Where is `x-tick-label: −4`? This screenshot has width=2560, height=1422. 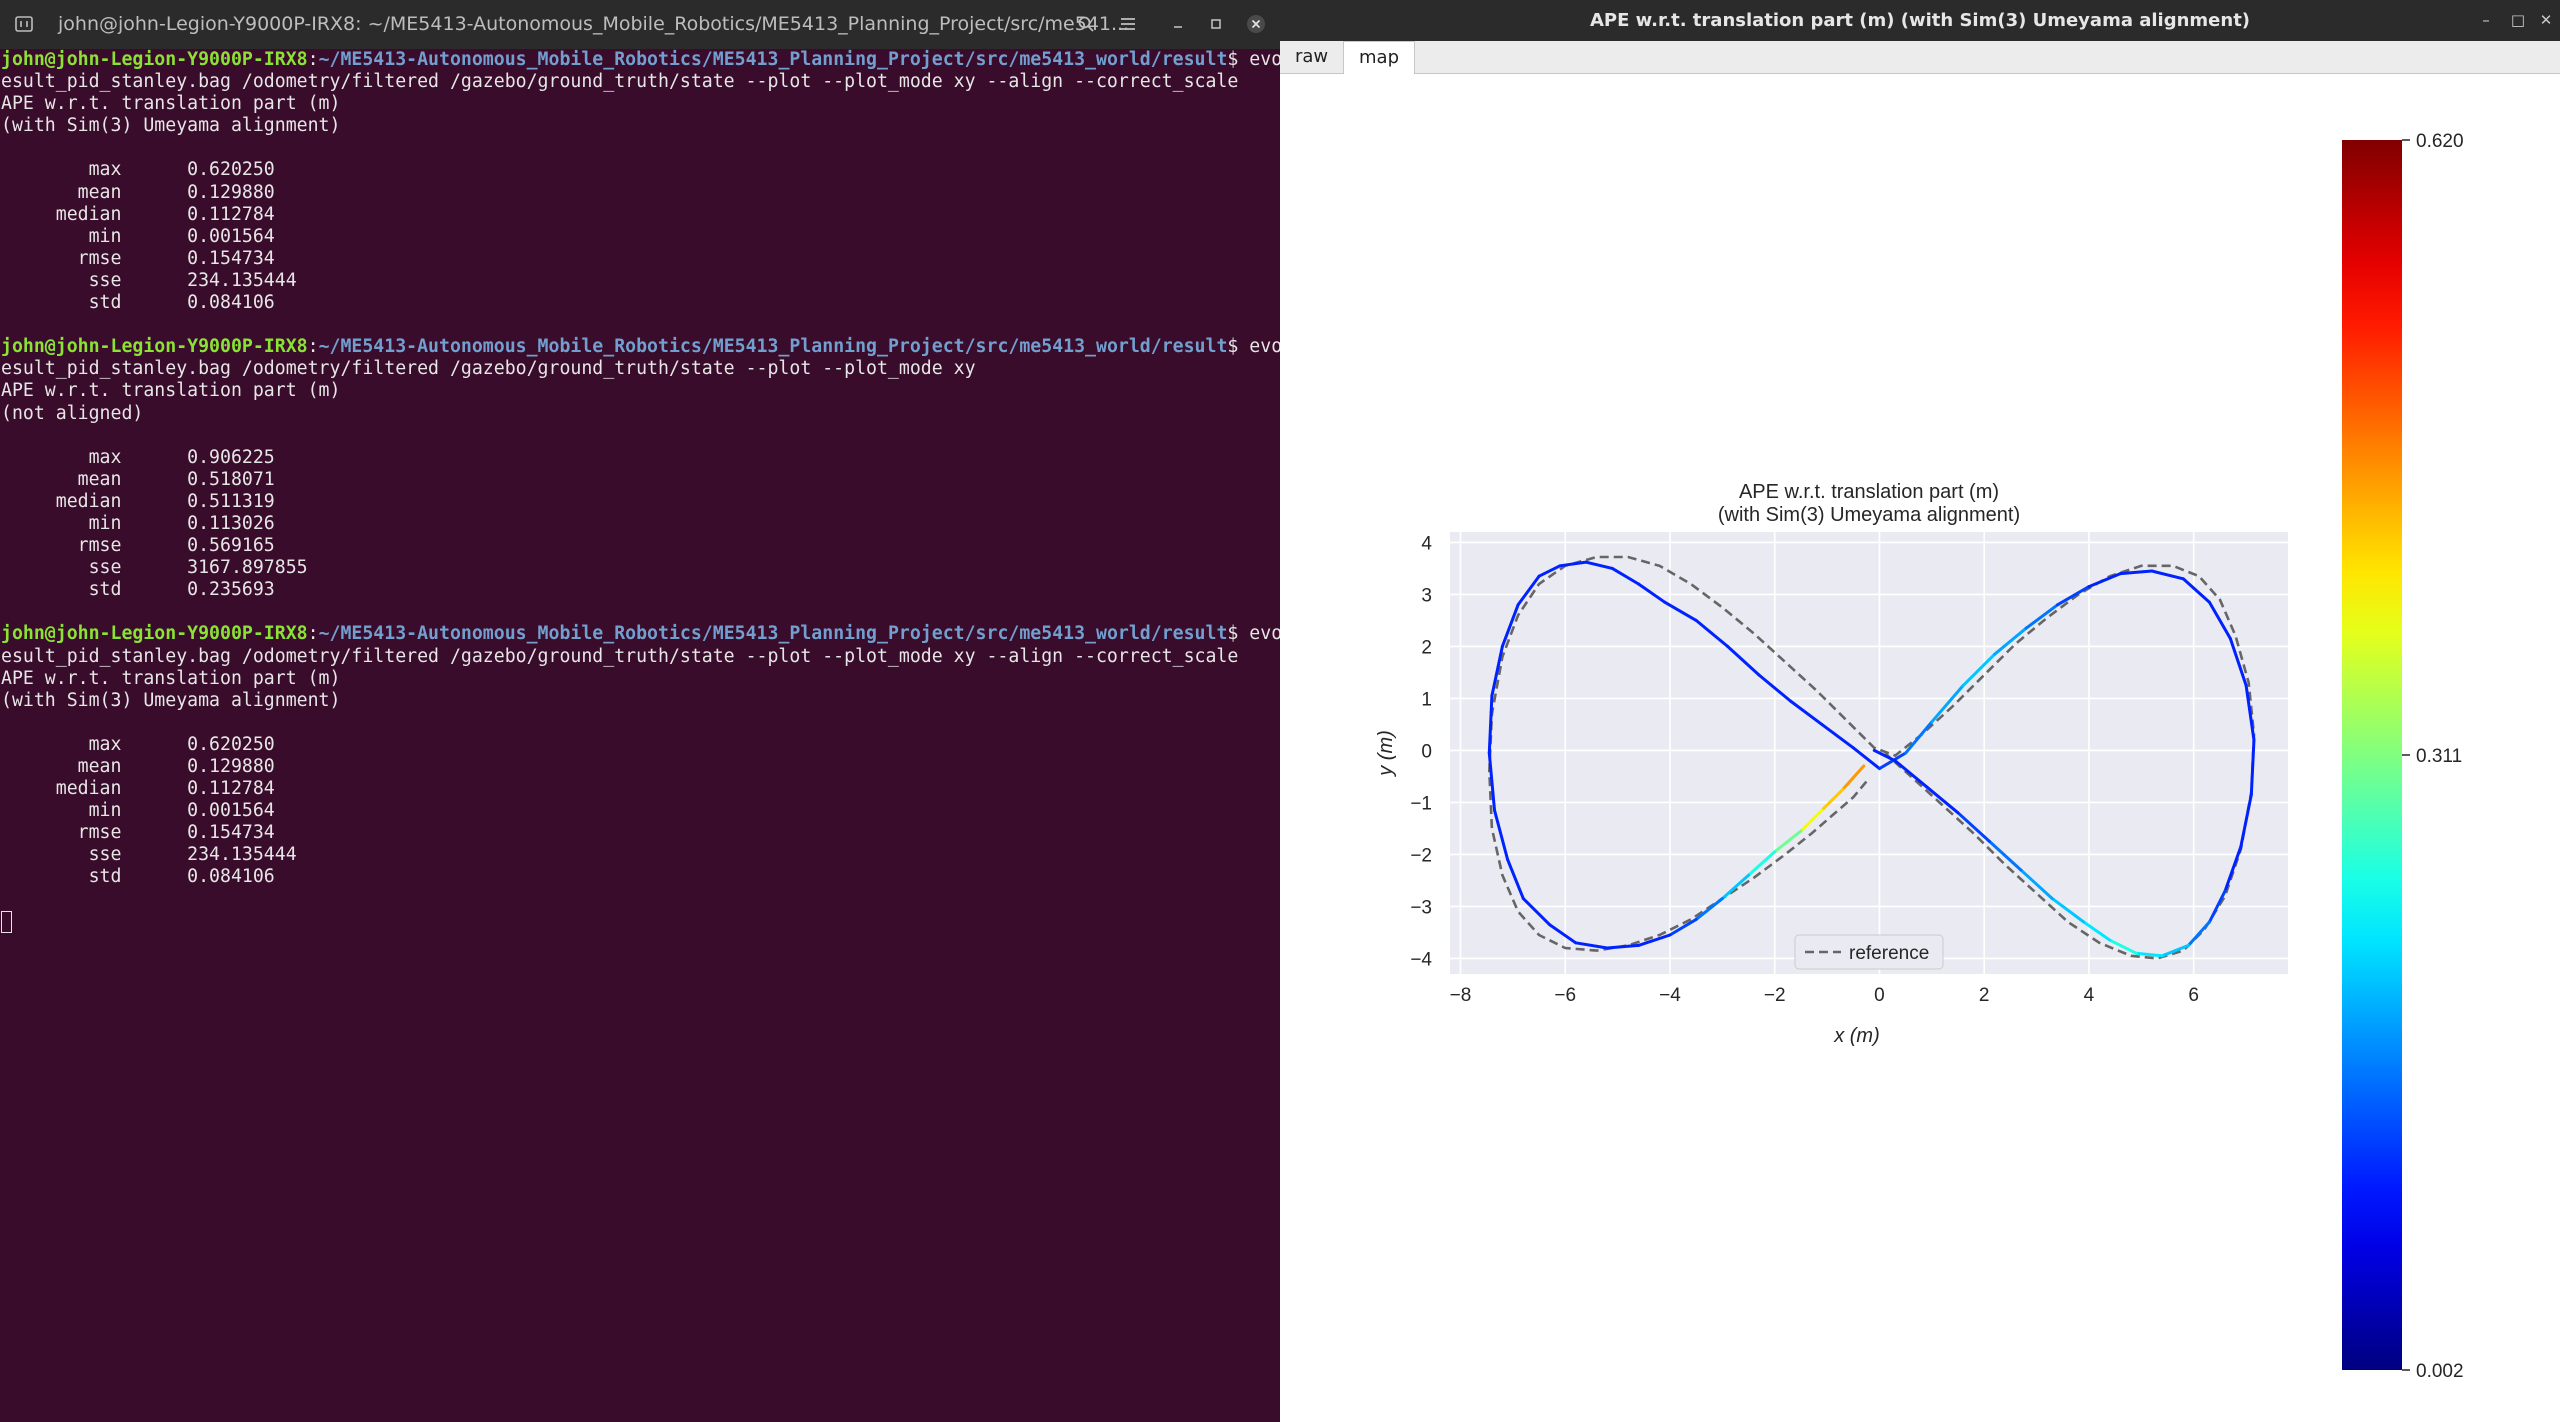 x-tick-label: −4 is located at coordinates (1670, 995).